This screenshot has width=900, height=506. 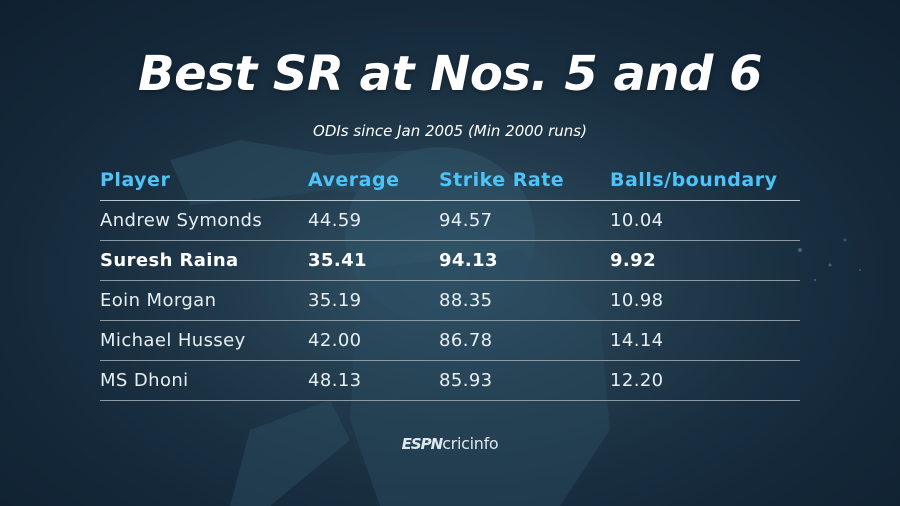 I want to click on cell-strike-rate: 85.93, so click(x=524, y=380).